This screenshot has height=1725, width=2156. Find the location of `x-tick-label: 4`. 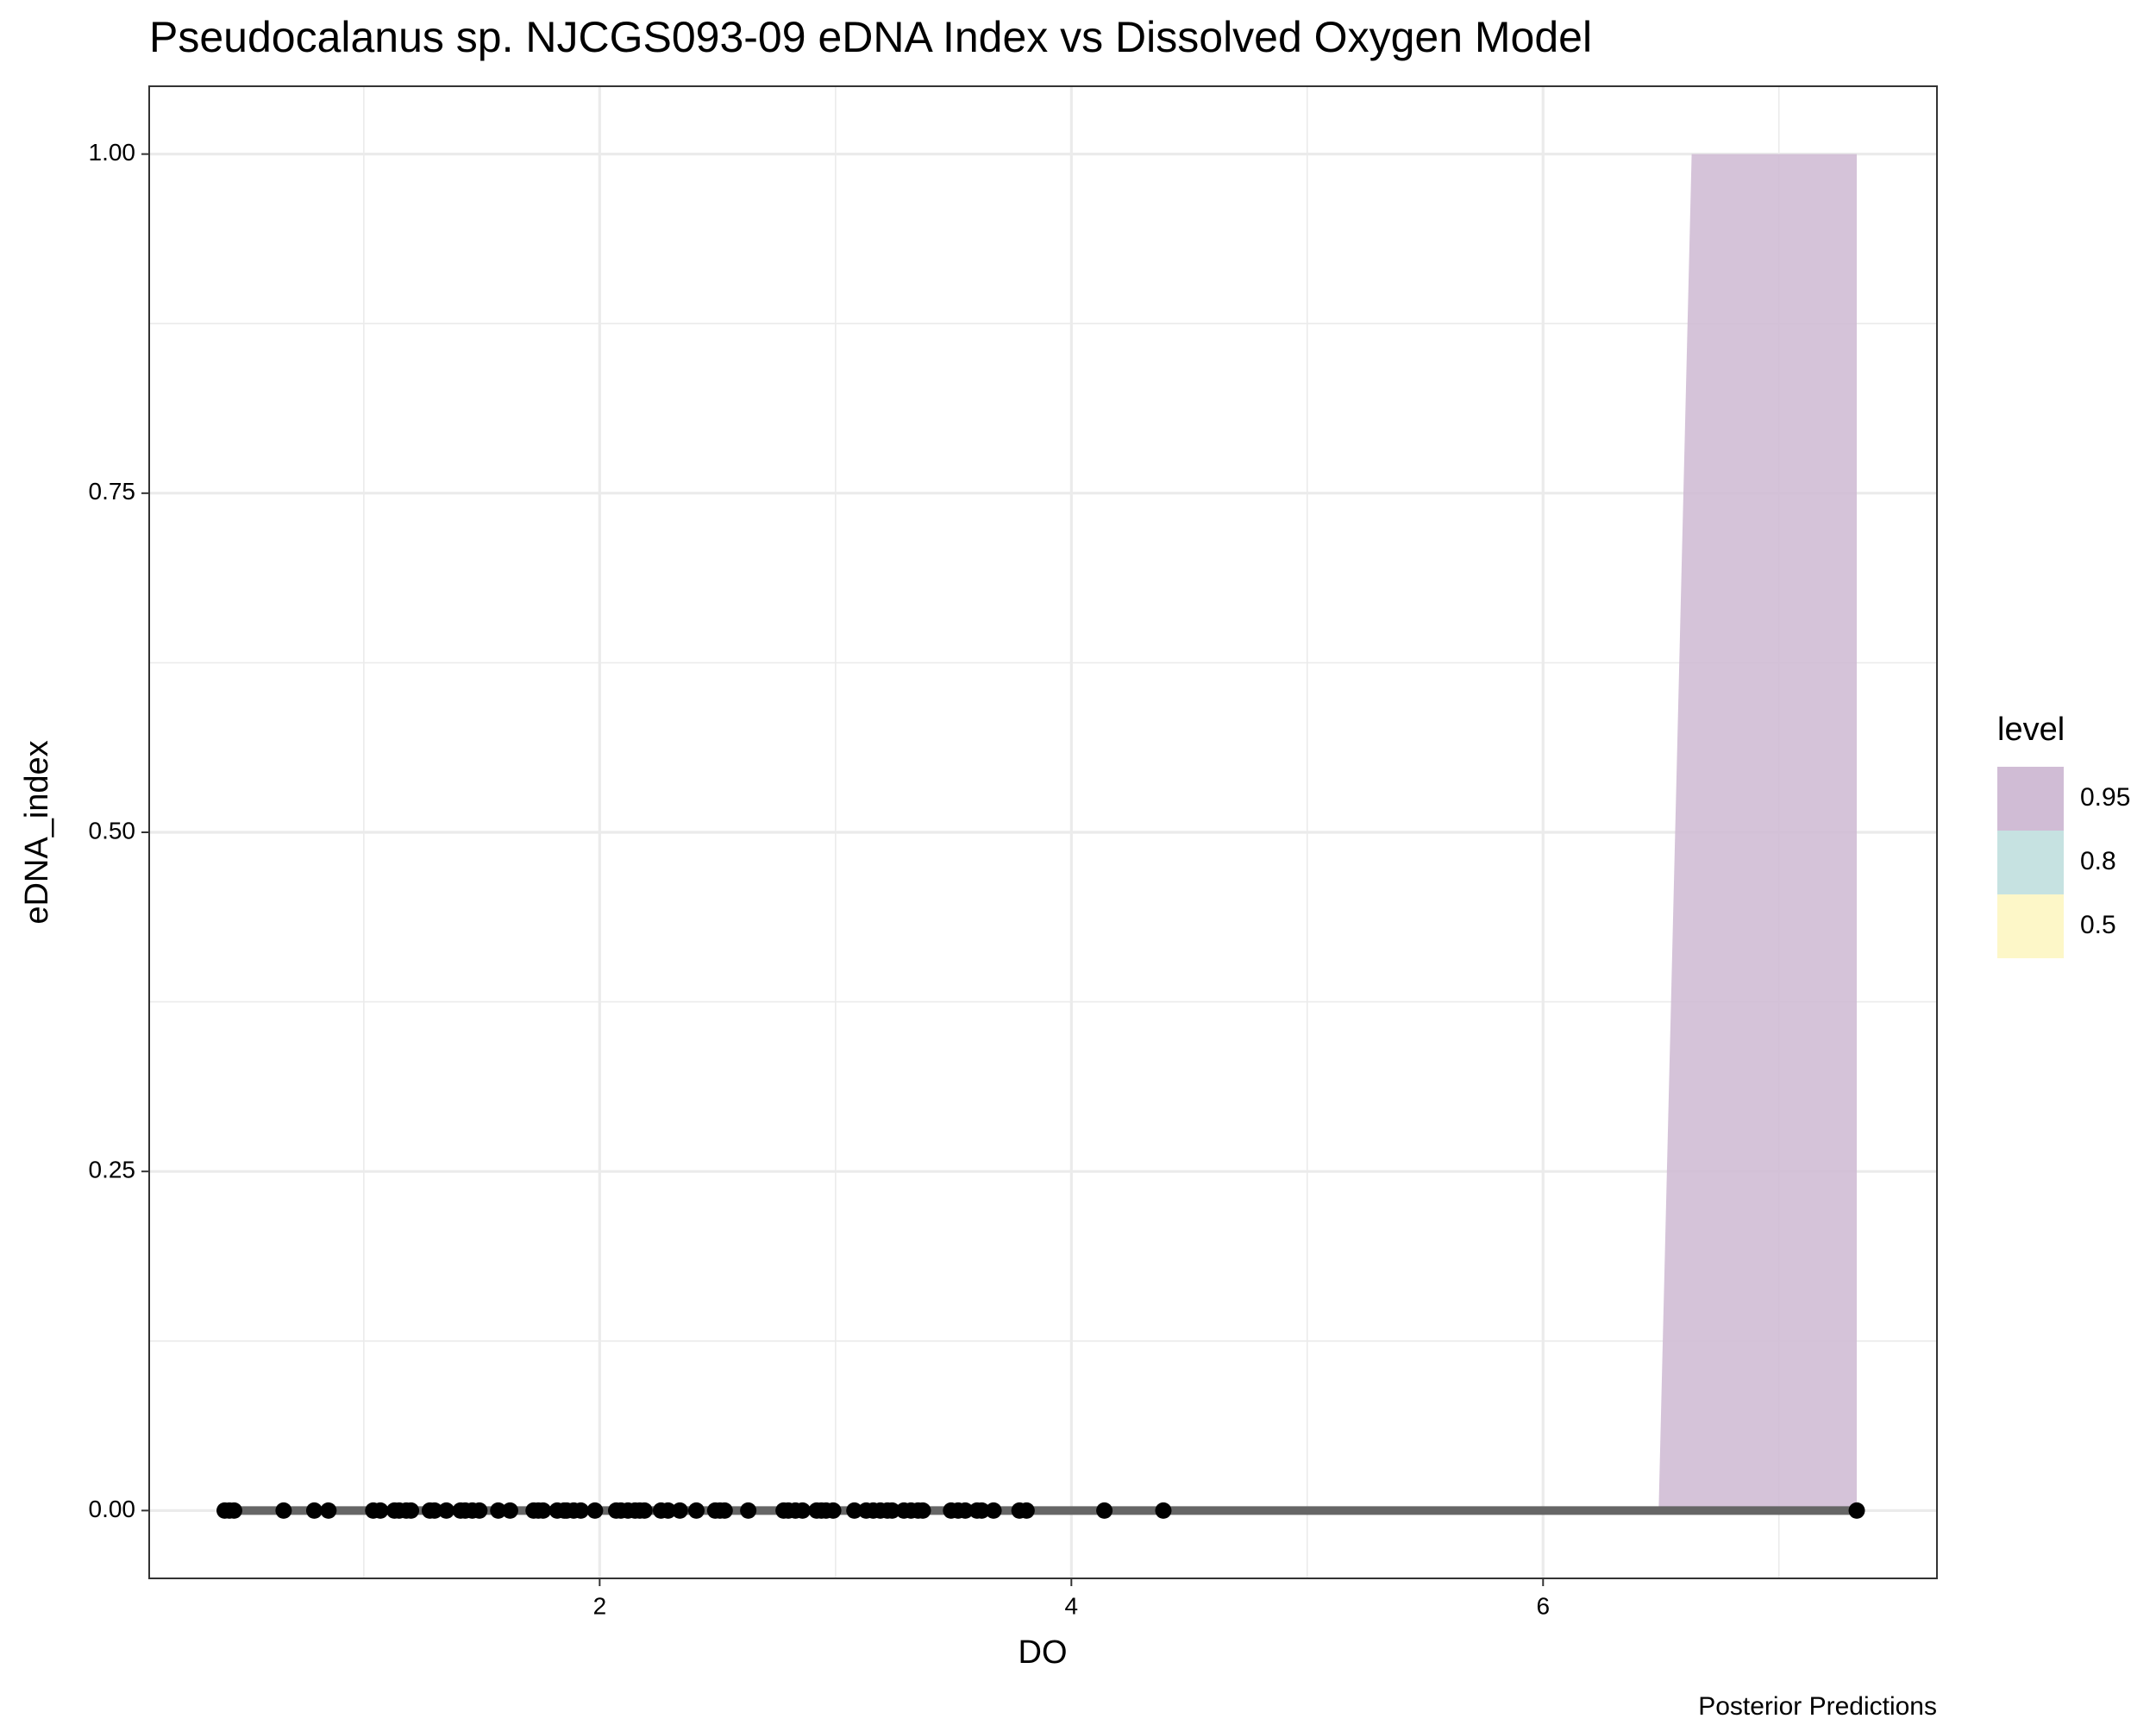

x-tick-label: 4 is located at coordinates (1072, 1606).